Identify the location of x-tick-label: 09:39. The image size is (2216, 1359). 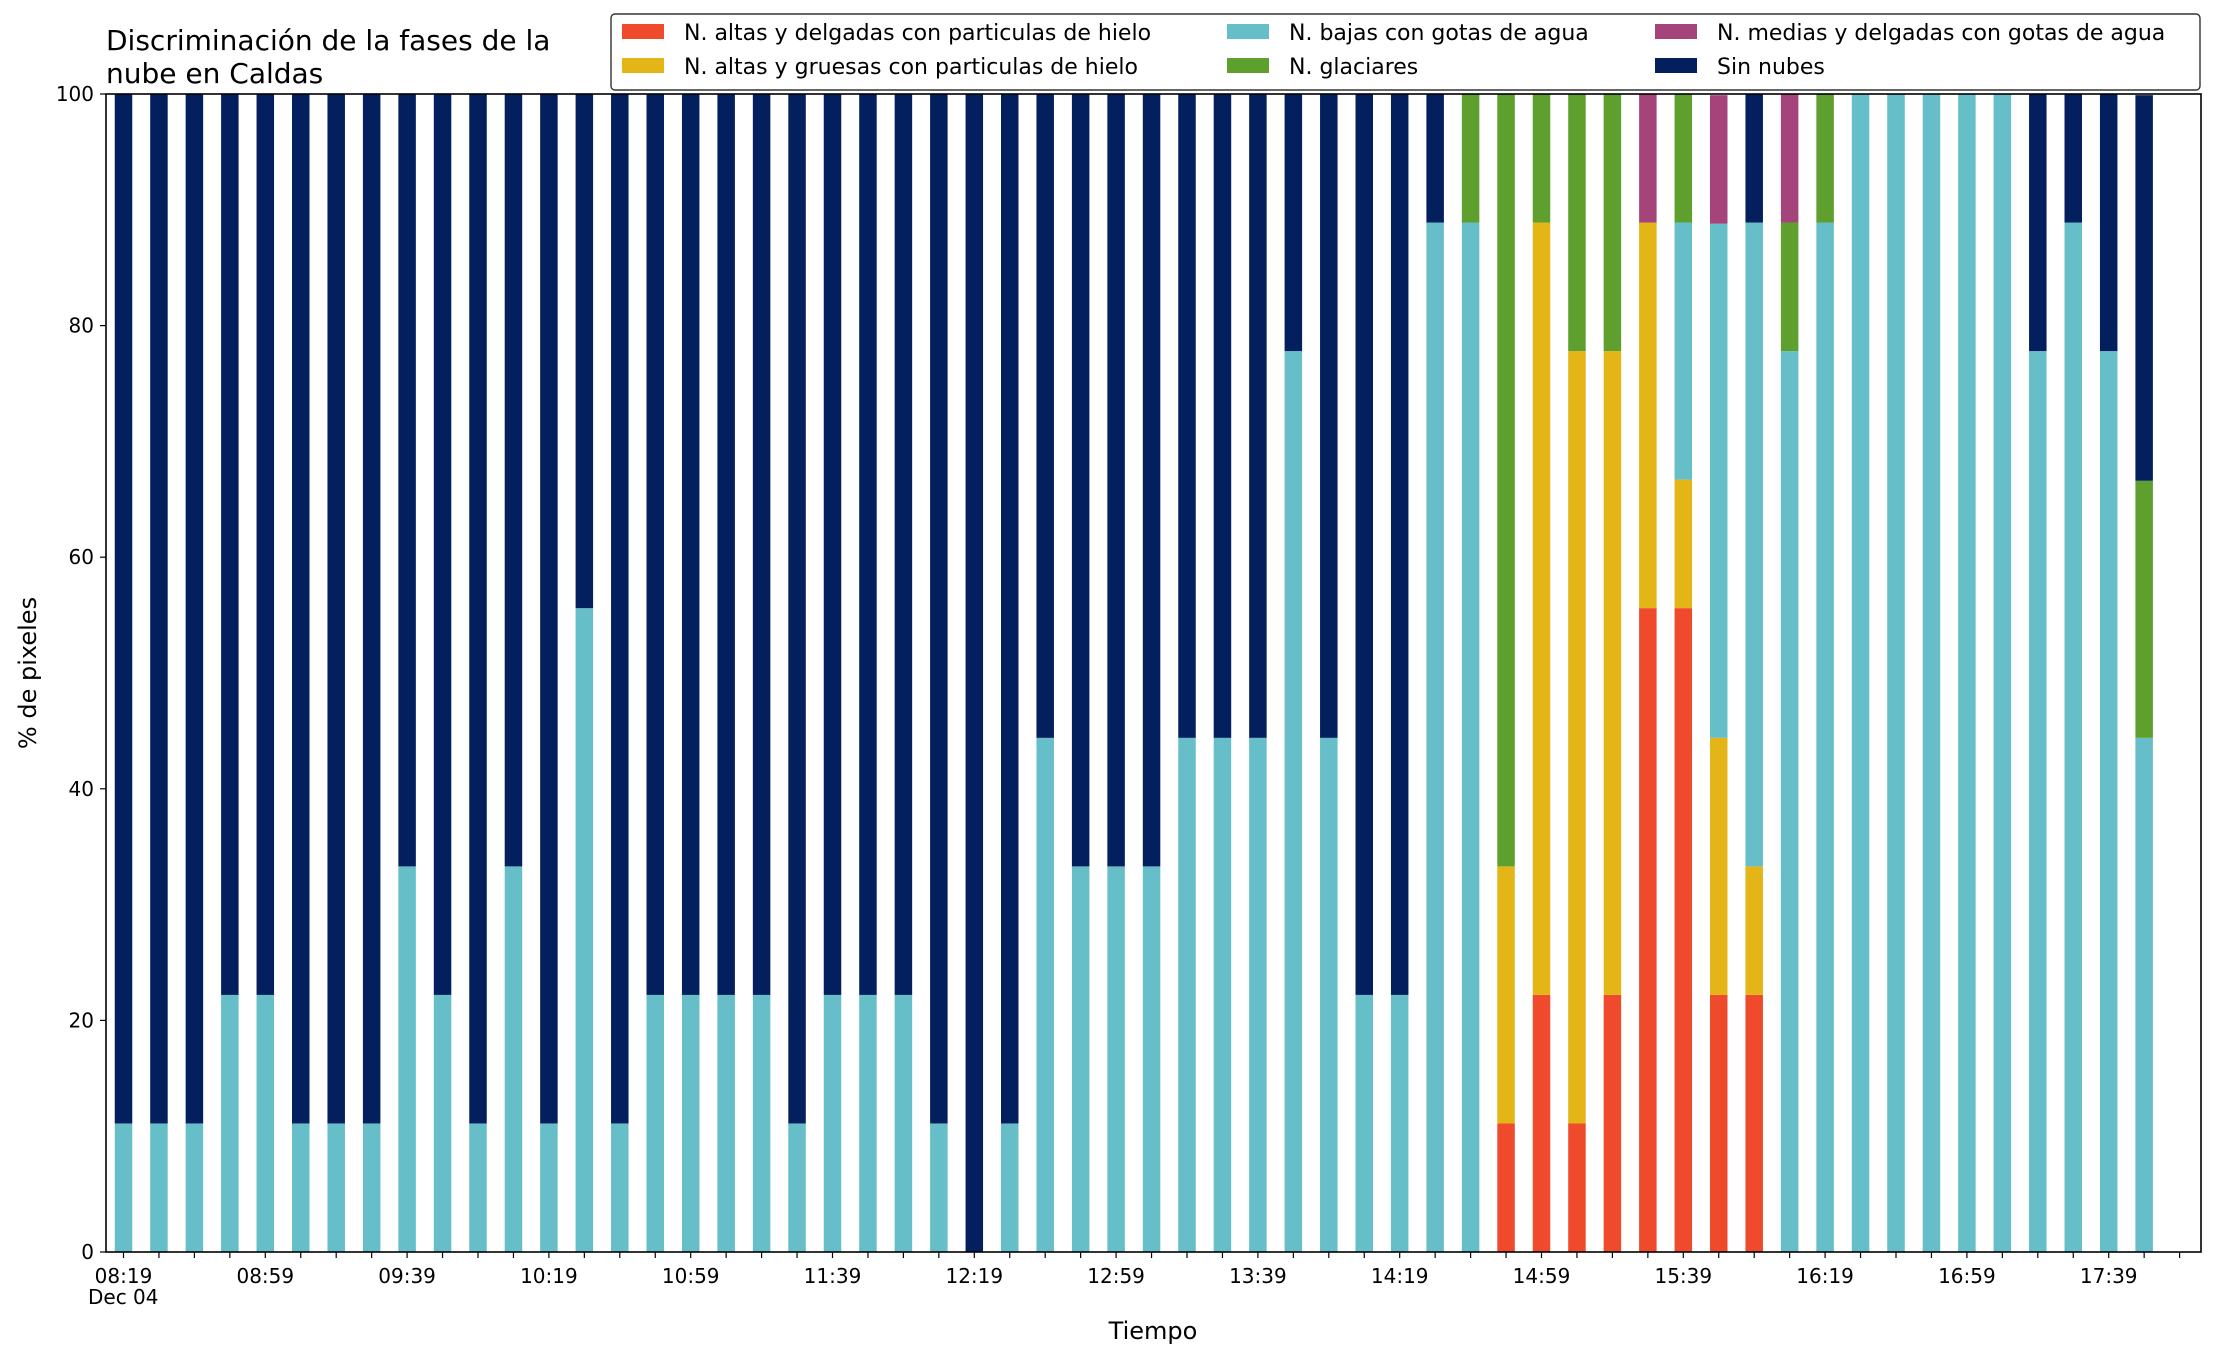
(407, 1276).